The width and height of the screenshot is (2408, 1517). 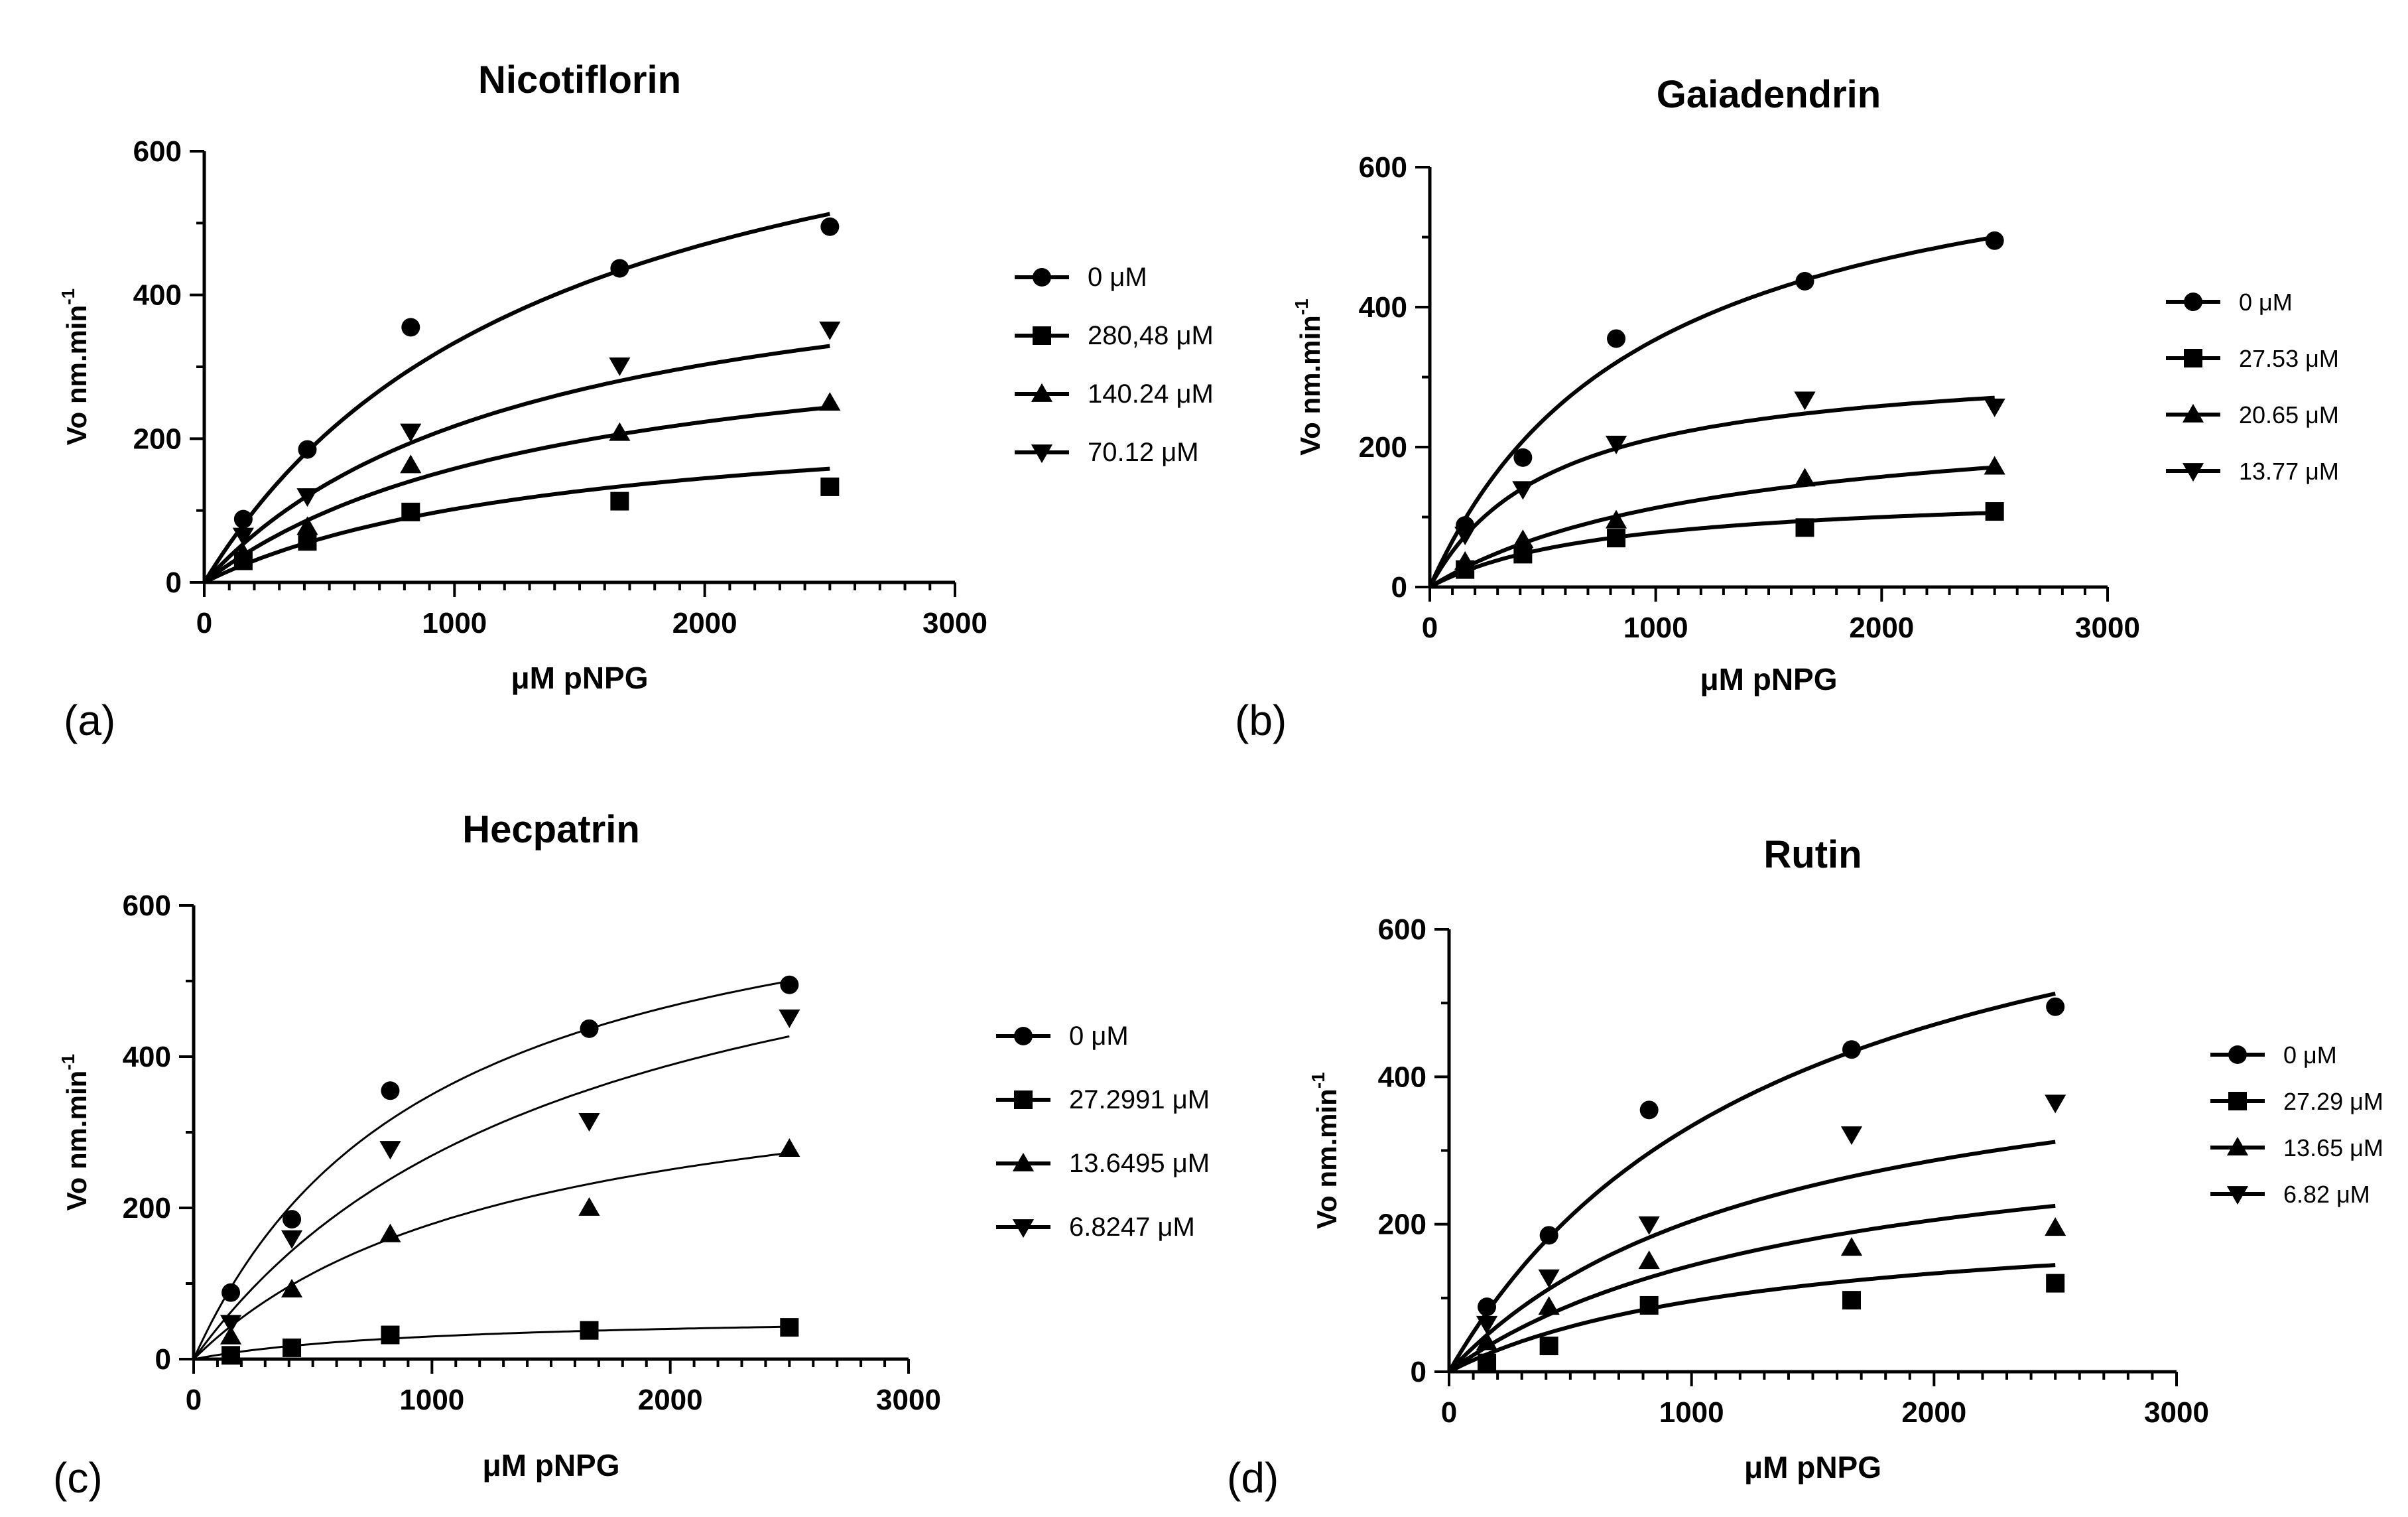 What do you see at coordinates (1769, 94) in the screenshot?
I see `chart-title: Gaiadendrin` at bounding box center [1769, 94].